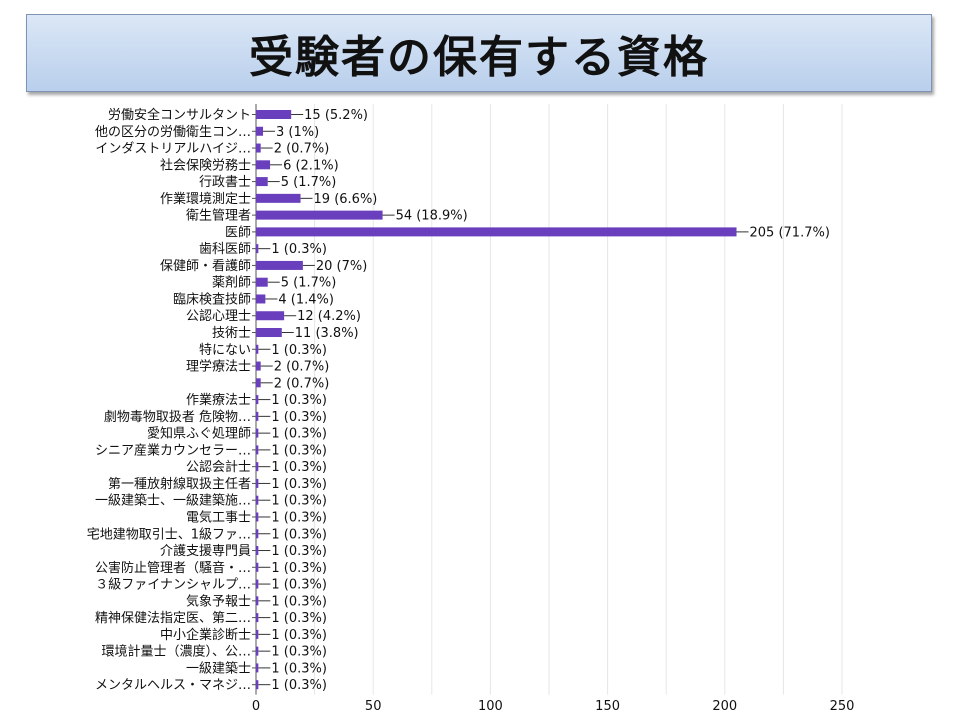 The image size is (960, 720). I want to click on page-title: 受験者の保有する資格, so click(479, 57).